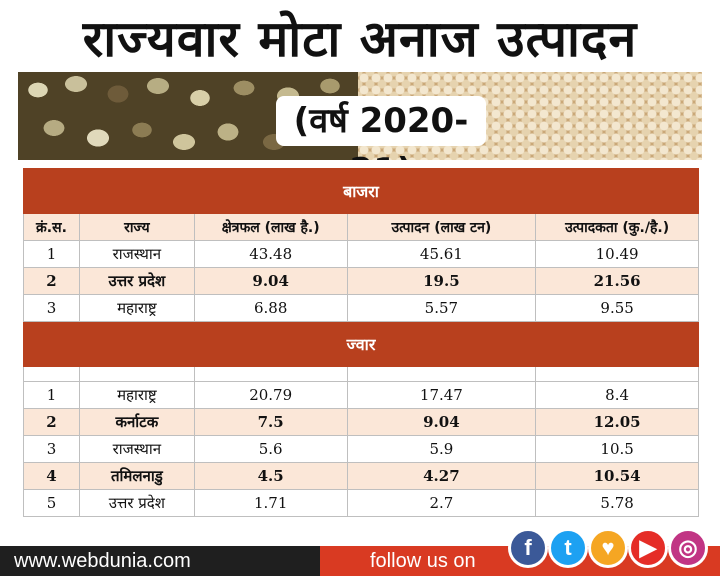 The image size is (720, 576). I want to click on table-cell: 5.78, so click(617, 503).